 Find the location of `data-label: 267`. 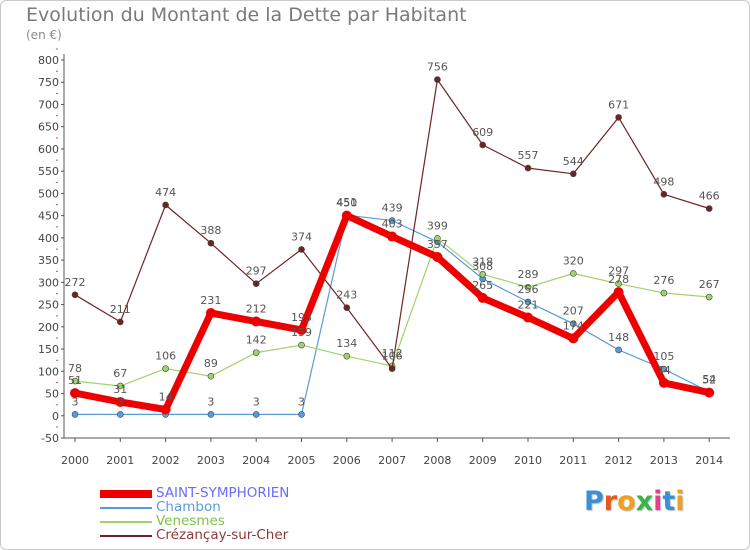

data-label: 267 is located at coordinates (709, 284).